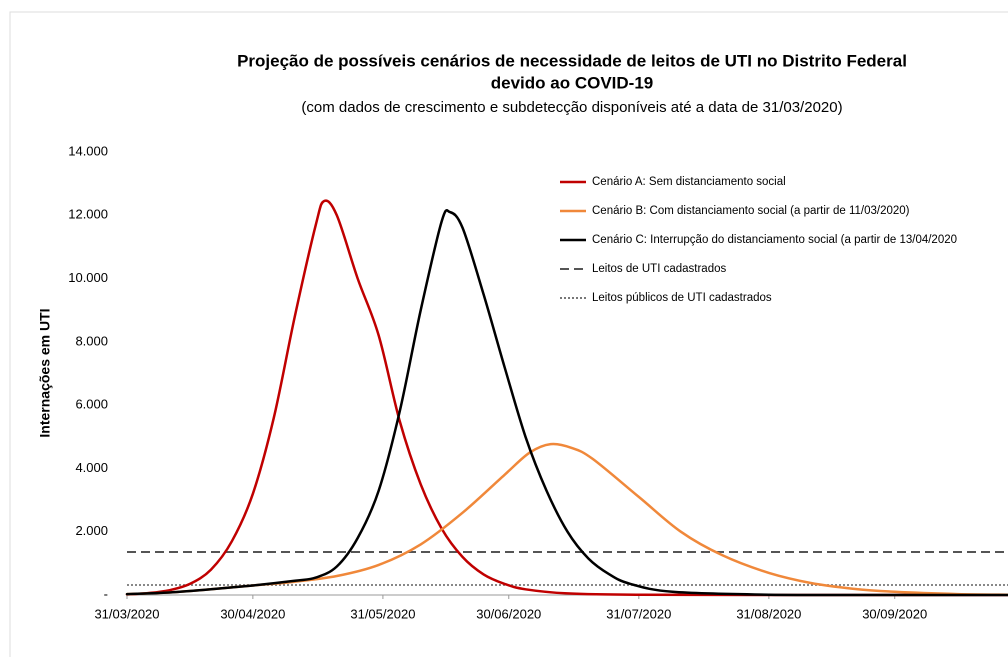 The image size is (1008, 657). What do you see at coordinates (91, 530) in the screenshot?
I see `y-tick-label: 2.000` at bounding box center [91, 530].